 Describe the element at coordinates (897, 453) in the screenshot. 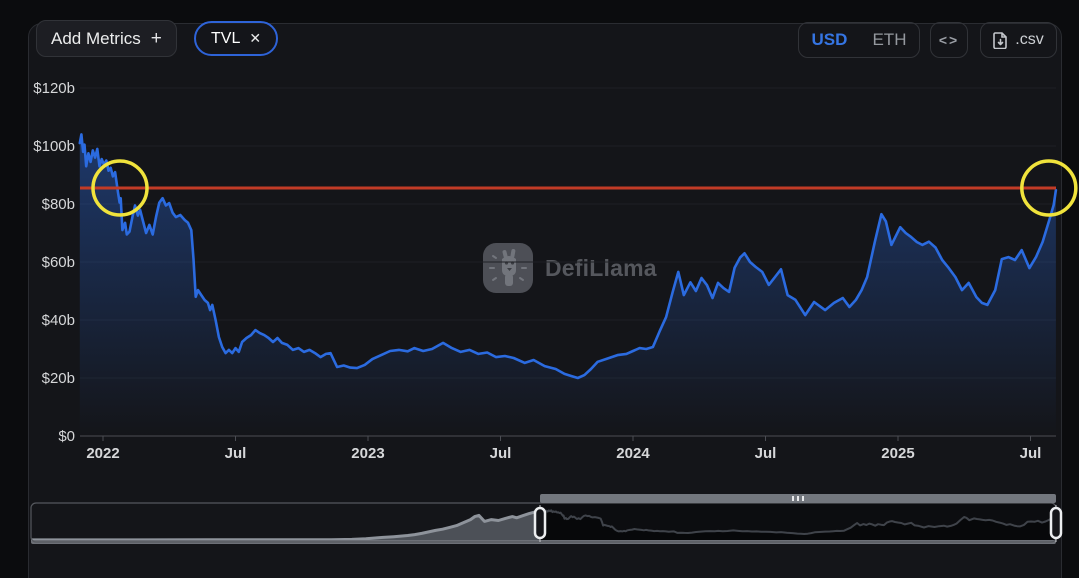

I see `x-axis-label: 2025` at that location.